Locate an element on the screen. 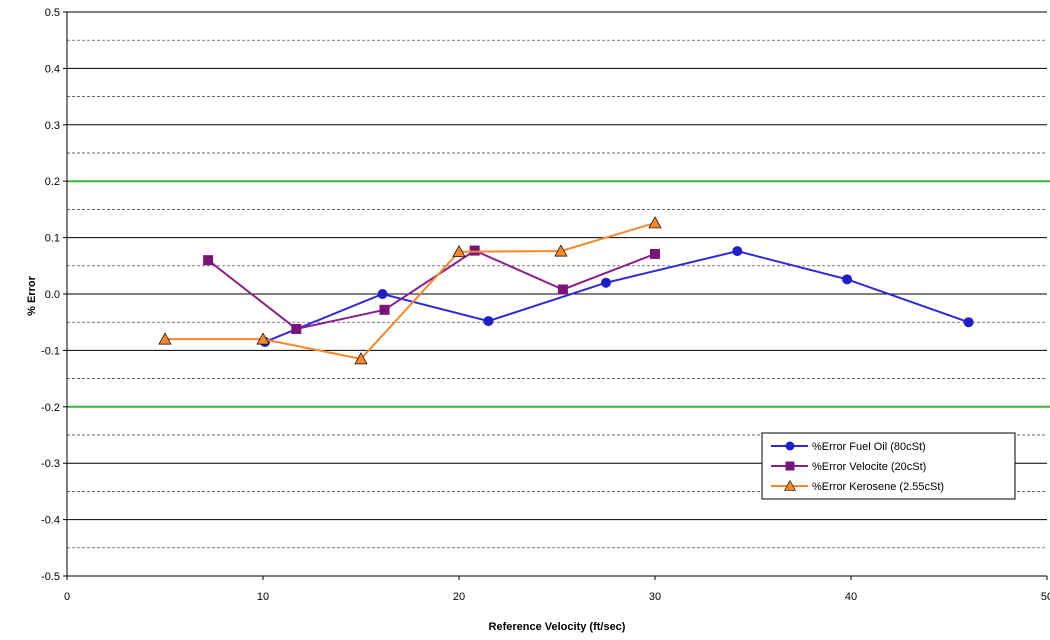 This screenshot has width=1050, height=640. legend-item-kerosene: %Error Kerosene (2.55cSt) is located at coordinates (857, 486).